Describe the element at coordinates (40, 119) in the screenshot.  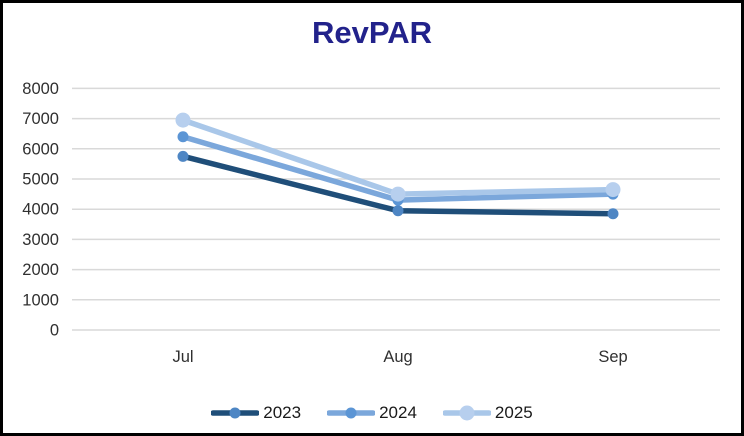
I see `y-tick-label: 7000` at that location.